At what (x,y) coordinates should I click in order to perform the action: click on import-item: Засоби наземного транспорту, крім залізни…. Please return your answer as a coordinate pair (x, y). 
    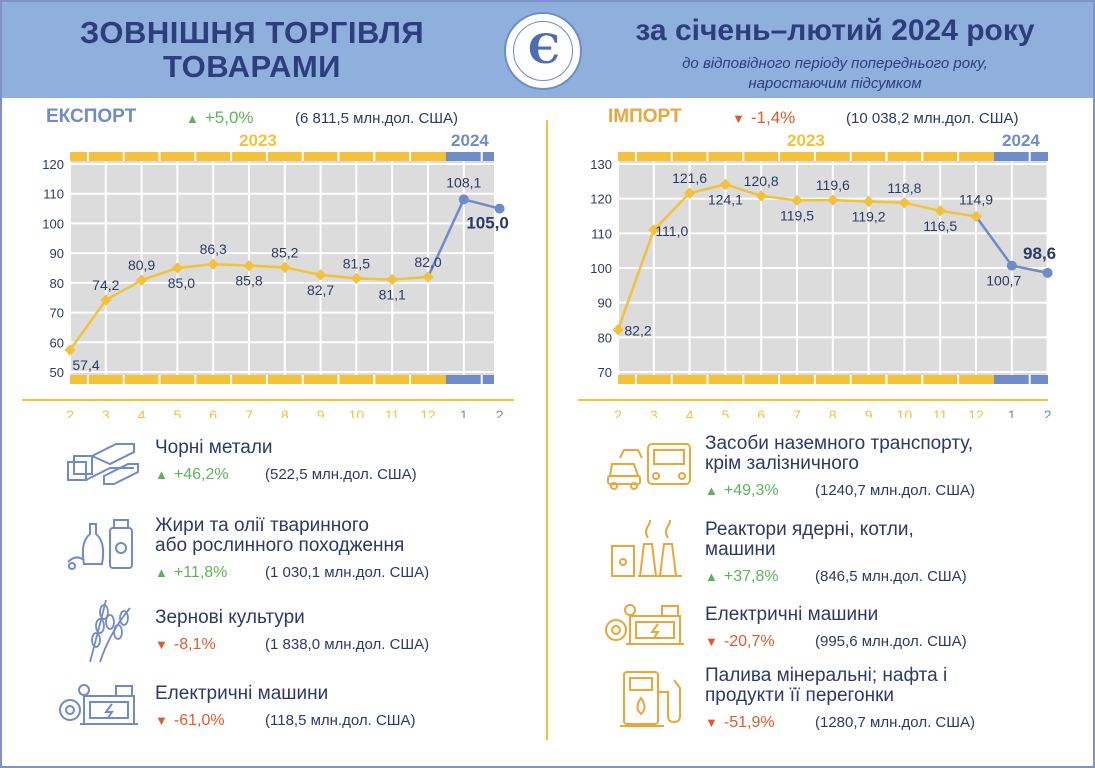
    Looking at the image, I should click on (840, 467).